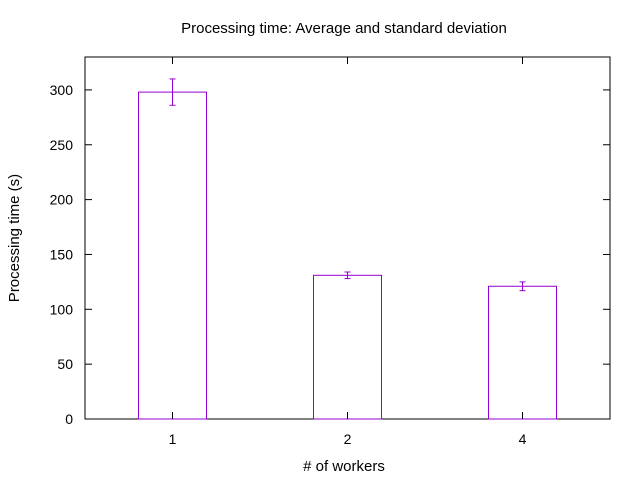 This screenshot has width=640, height=480. I want to click on y-tick-label: 300, so click(62, 90).